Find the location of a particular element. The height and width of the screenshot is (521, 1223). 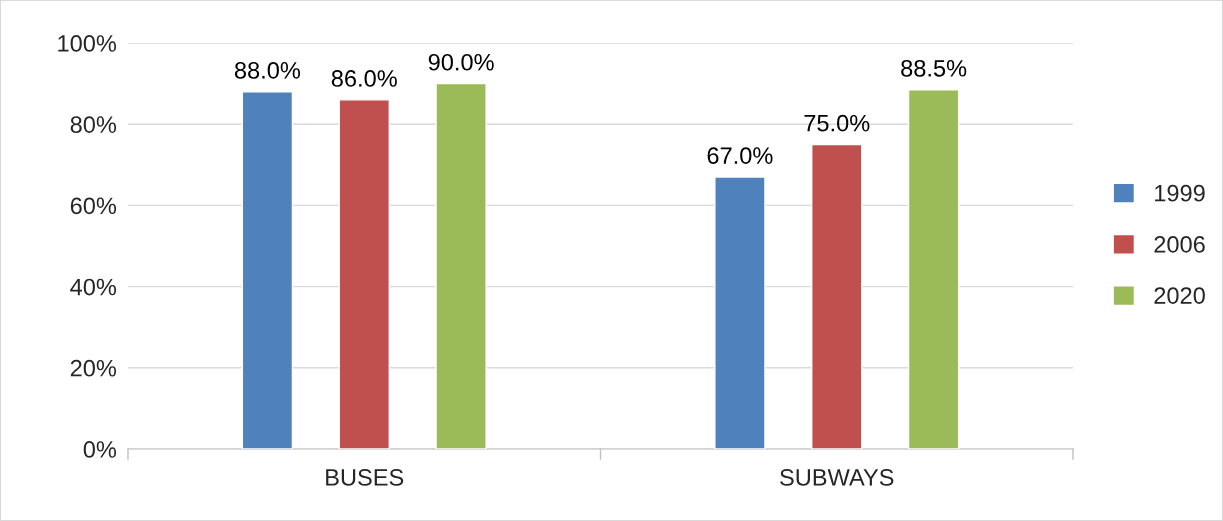

legend-label: 2006 is located at coordinates (1179, 244).